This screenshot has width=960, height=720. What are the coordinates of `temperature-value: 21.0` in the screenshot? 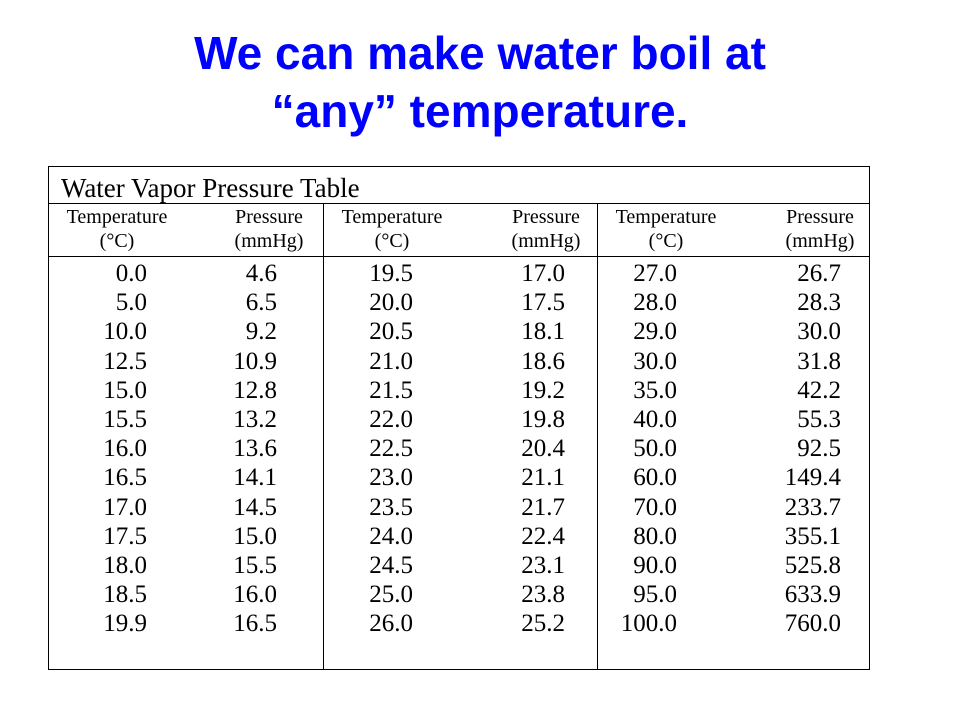 It's located at (391, 361).